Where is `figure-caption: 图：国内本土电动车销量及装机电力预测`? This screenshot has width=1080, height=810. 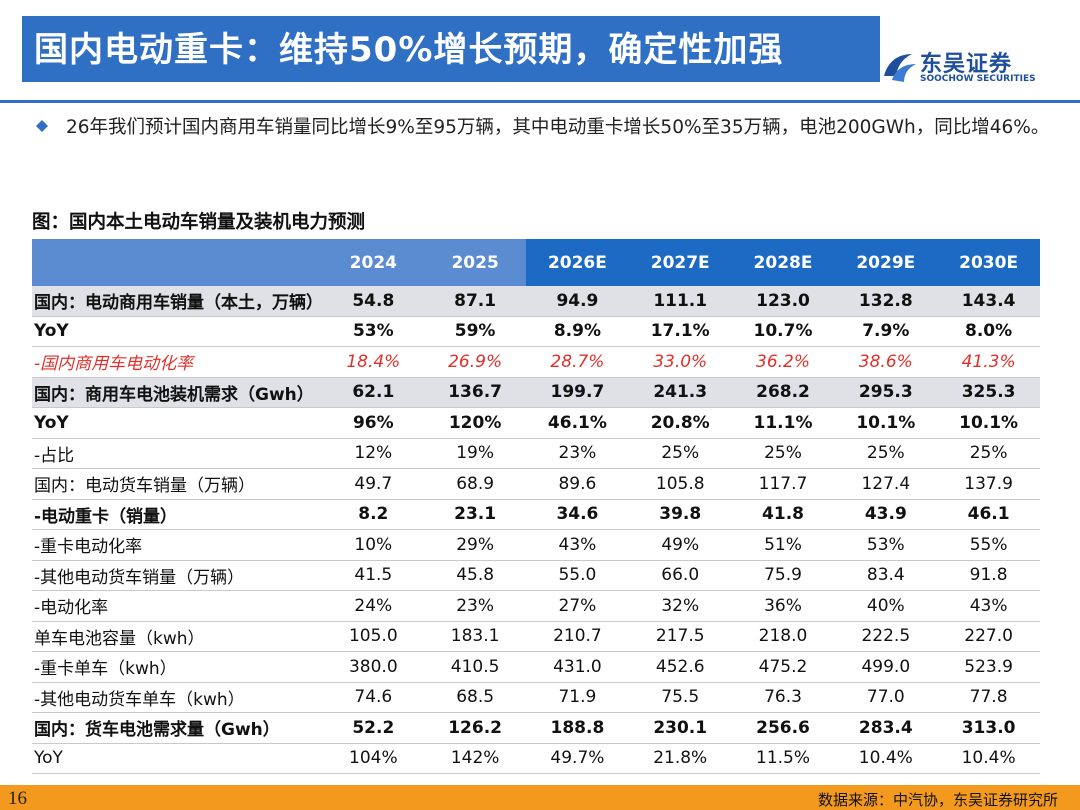
figure-caption: 图：国内本土电动车销量及装机电力预测 is located at coordinates (199, 222).